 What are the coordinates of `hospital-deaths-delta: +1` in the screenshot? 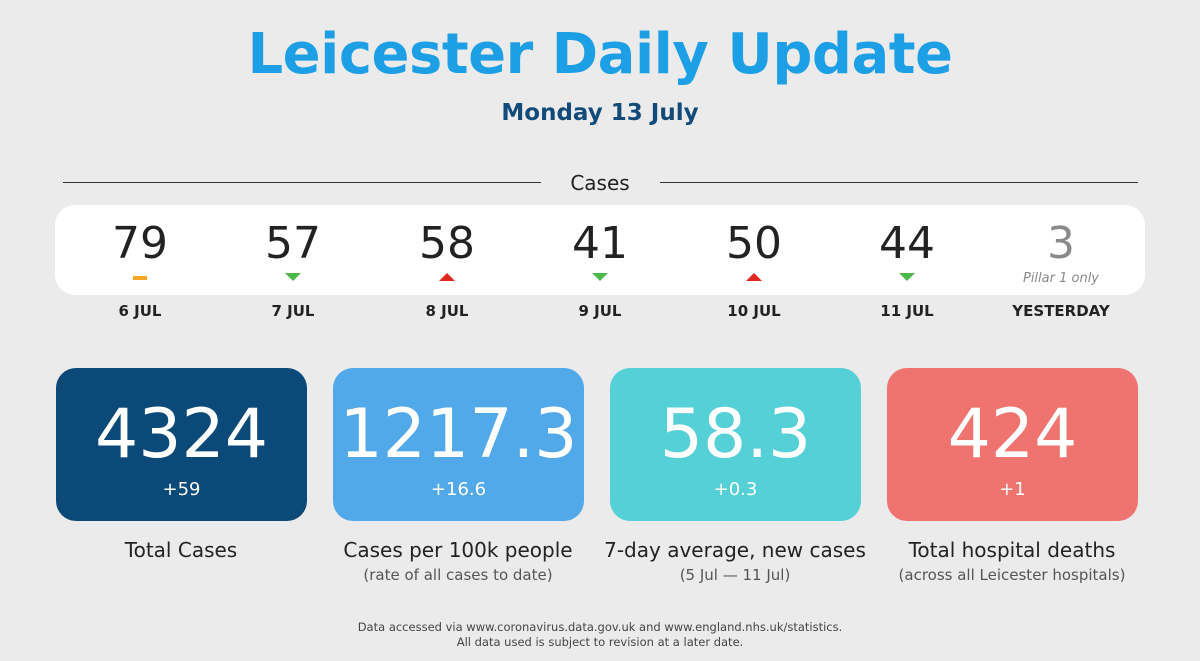 It's located at (1012, 489).